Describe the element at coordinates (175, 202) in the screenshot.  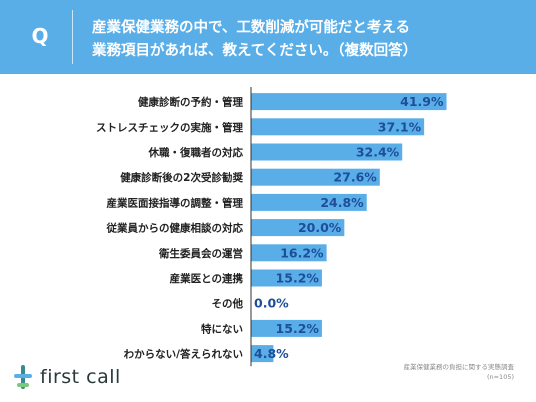
I see `category-label: 産業医面接指導の調整・管理` at that location.